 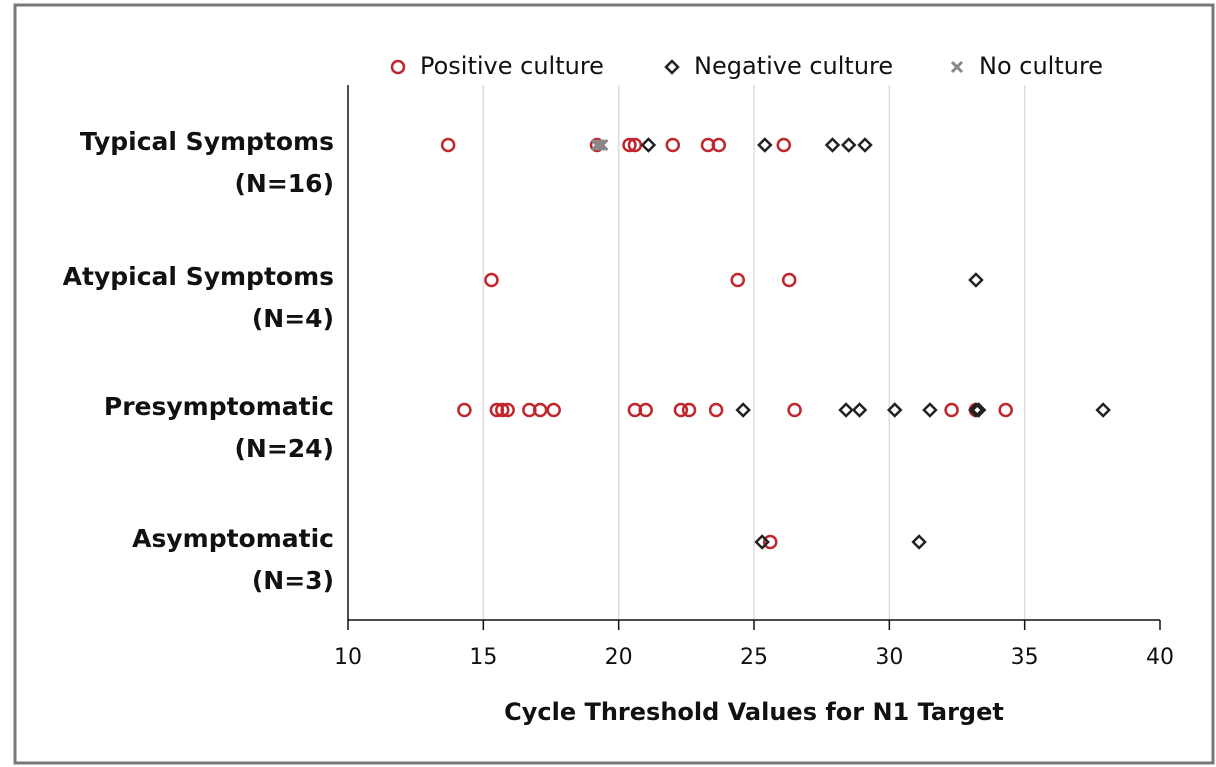 I want to click on category-label: (N=24), so click(x=284, y=448).